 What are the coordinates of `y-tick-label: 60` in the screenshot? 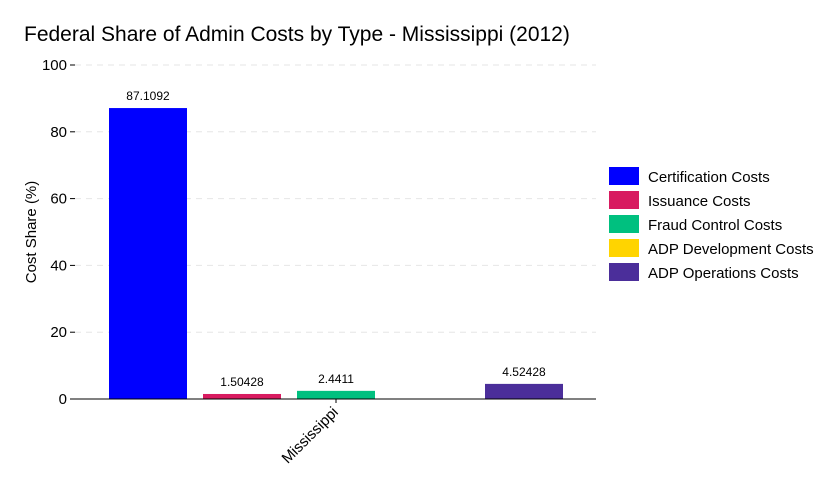 It's located at (58, 199).